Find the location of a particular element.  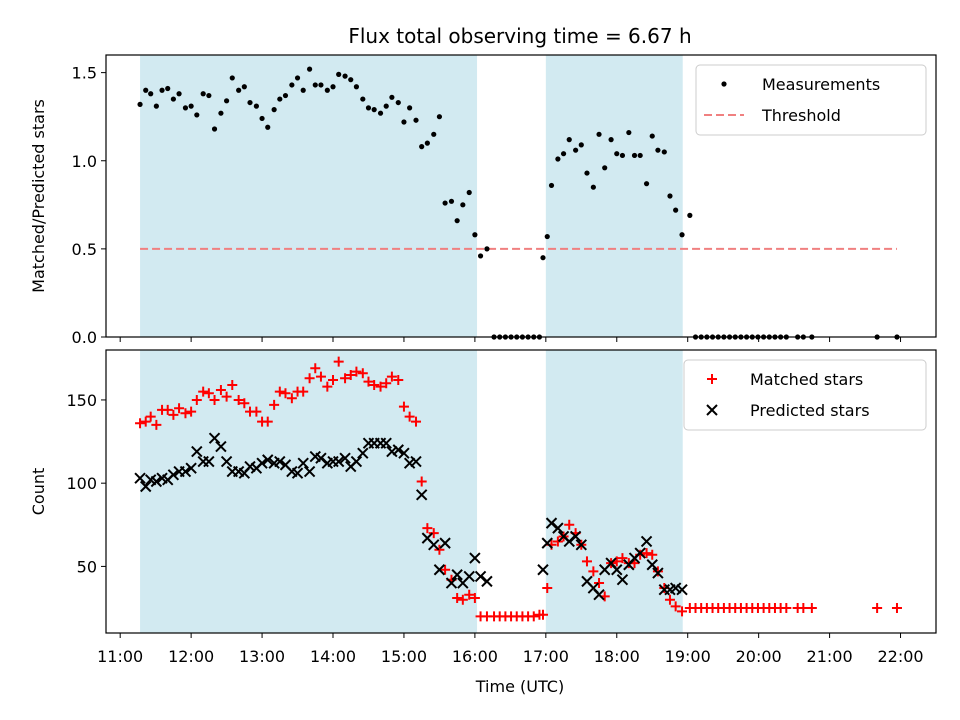

legend-label: Threshold is located at coordinates (801, 115).